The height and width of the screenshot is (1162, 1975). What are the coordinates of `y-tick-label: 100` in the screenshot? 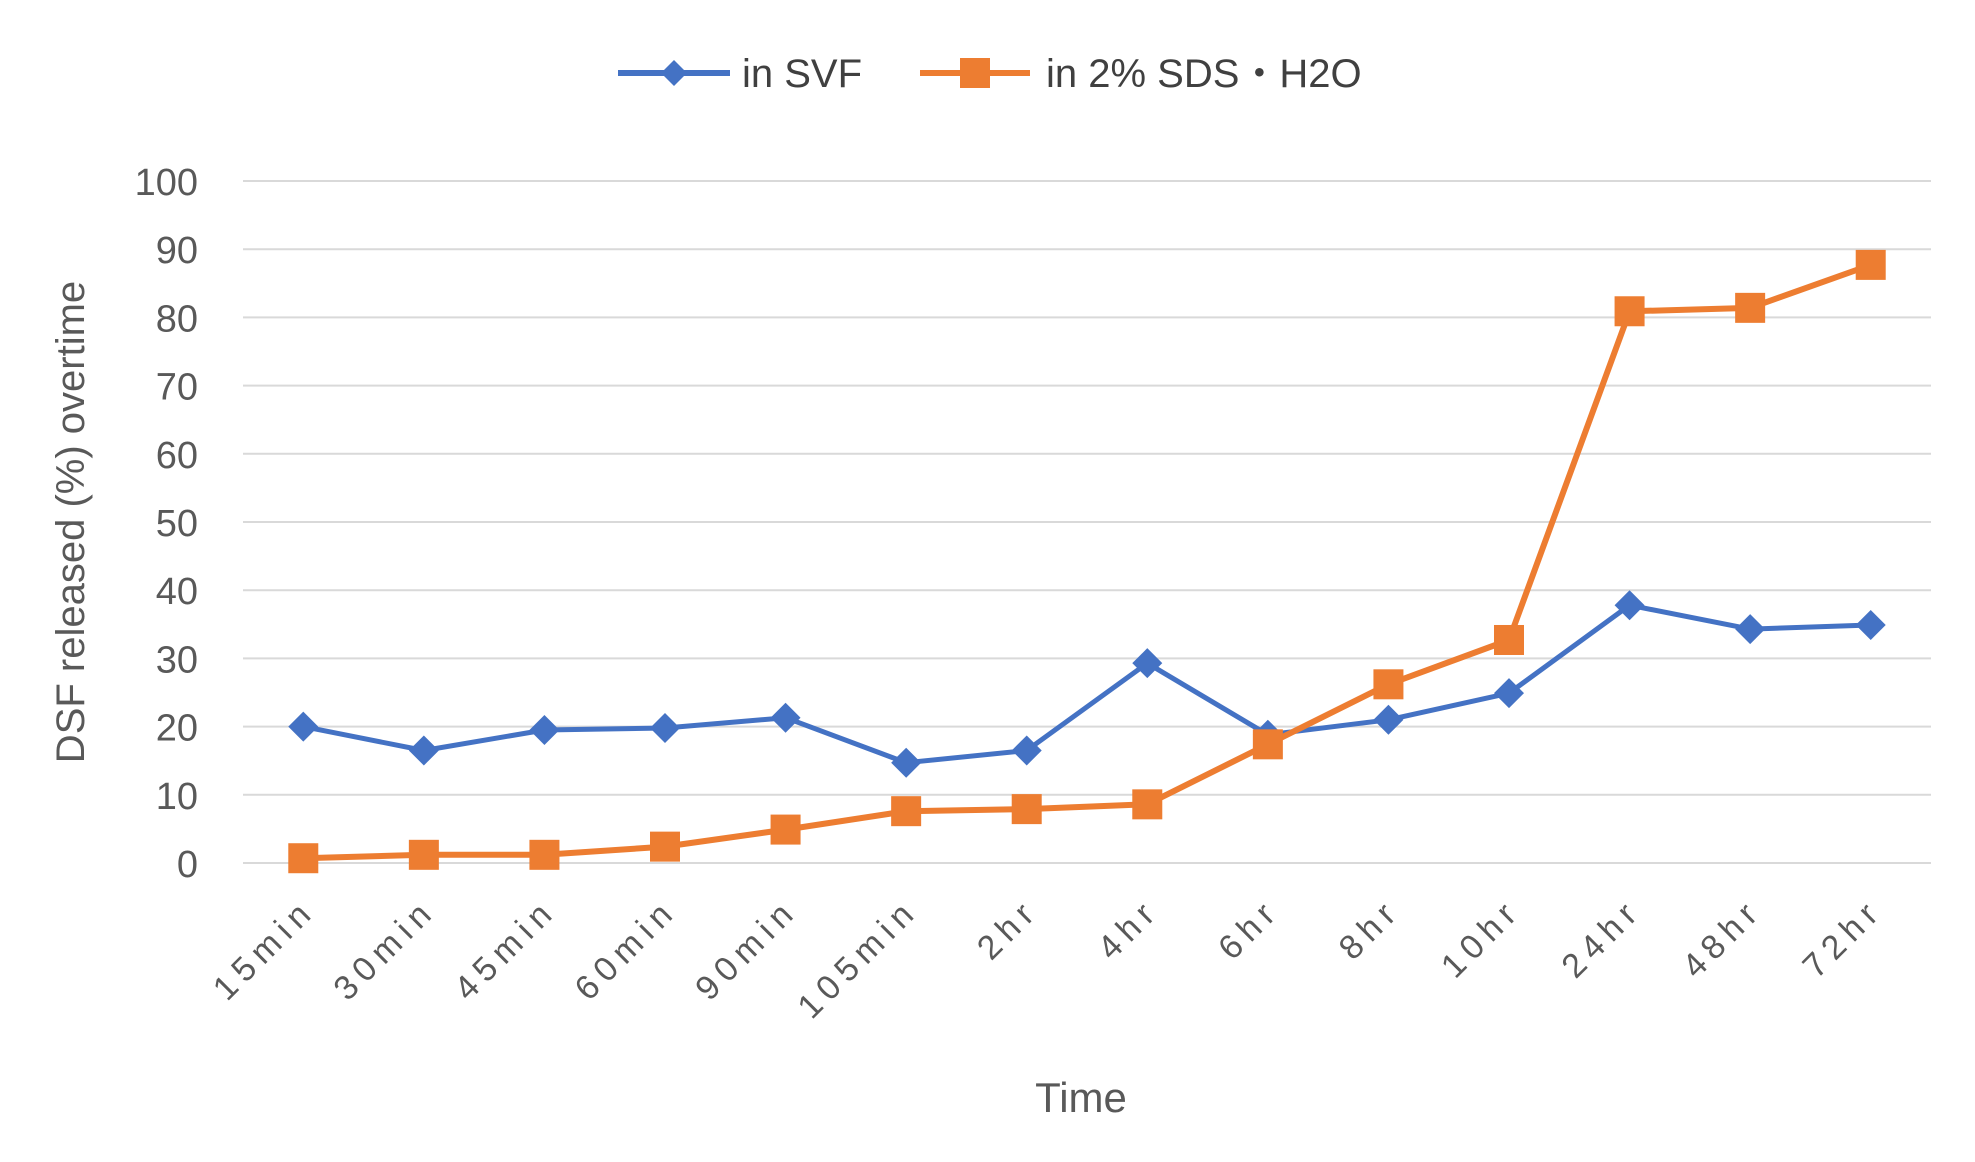 It's located at (166, 183).